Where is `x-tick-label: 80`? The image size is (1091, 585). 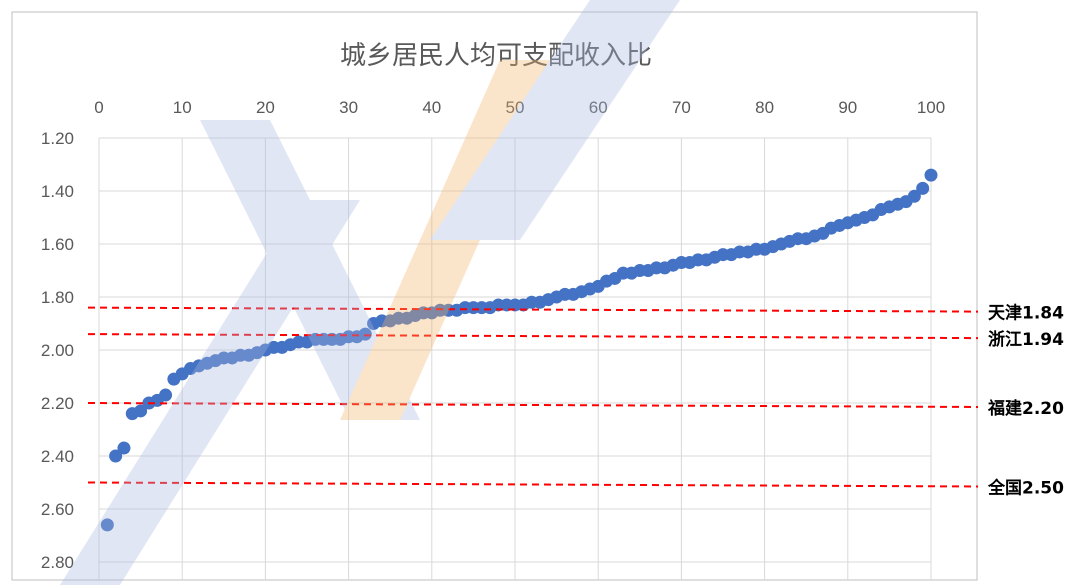 x-tick-label: 80 is located at coordinates (764, 107).